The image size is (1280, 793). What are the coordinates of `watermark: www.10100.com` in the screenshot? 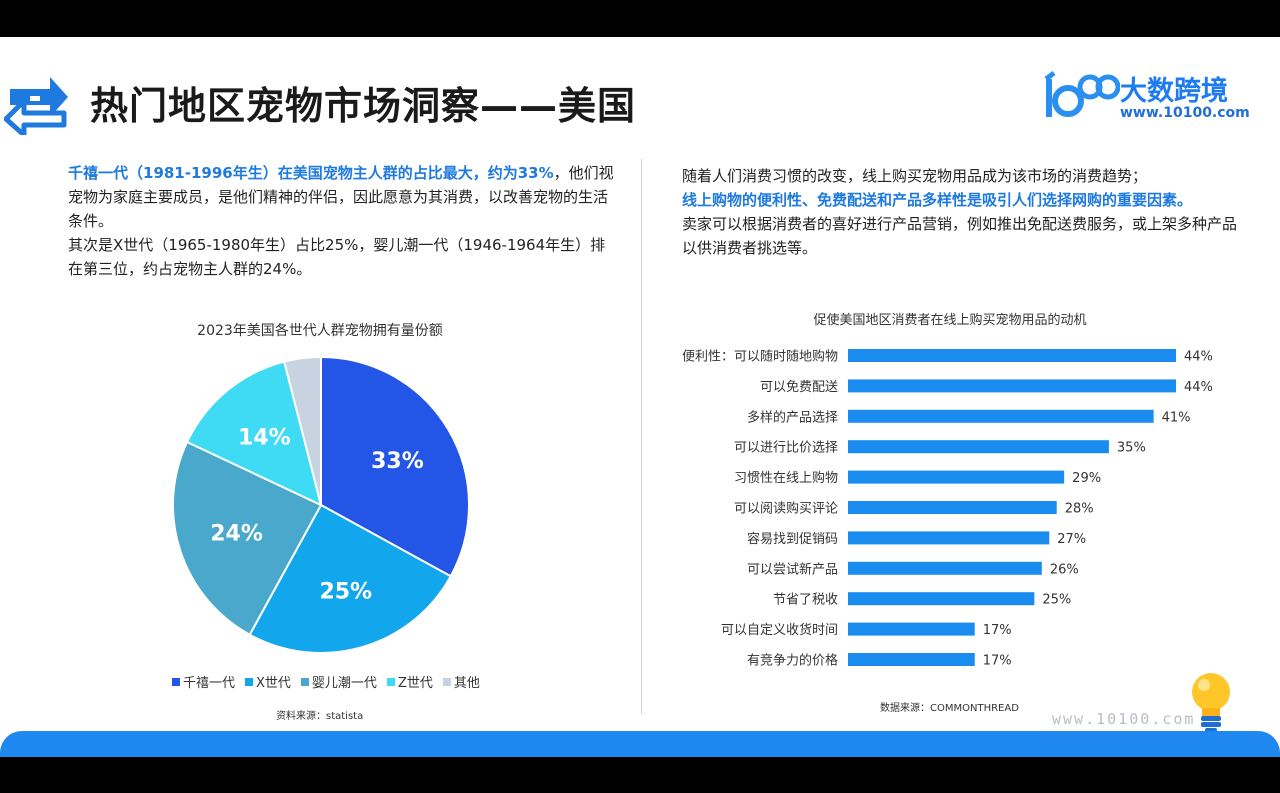 It's located at (1124, 719).